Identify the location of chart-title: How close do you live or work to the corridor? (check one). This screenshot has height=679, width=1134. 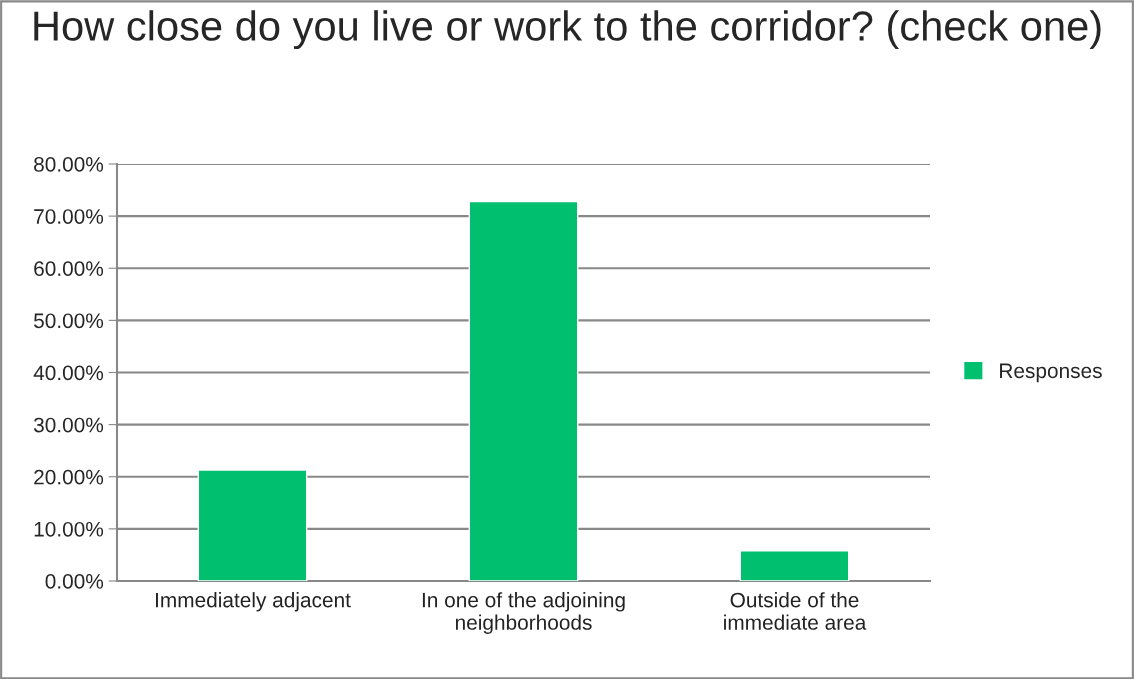
(567, 30).